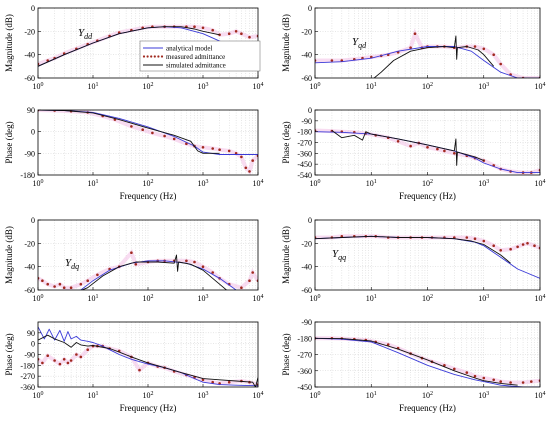 This screenshot has width=550, height=421. I want to click on y-tick-label: 0, so click(33, 220).